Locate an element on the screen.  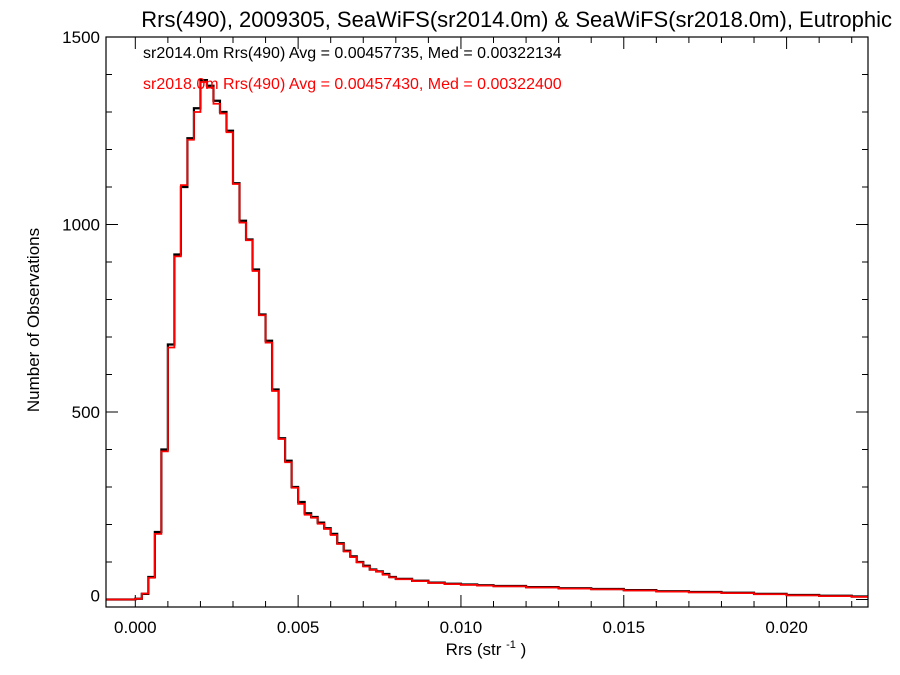
x-tick-label: 0.005 is located at coordinates (298, 627).